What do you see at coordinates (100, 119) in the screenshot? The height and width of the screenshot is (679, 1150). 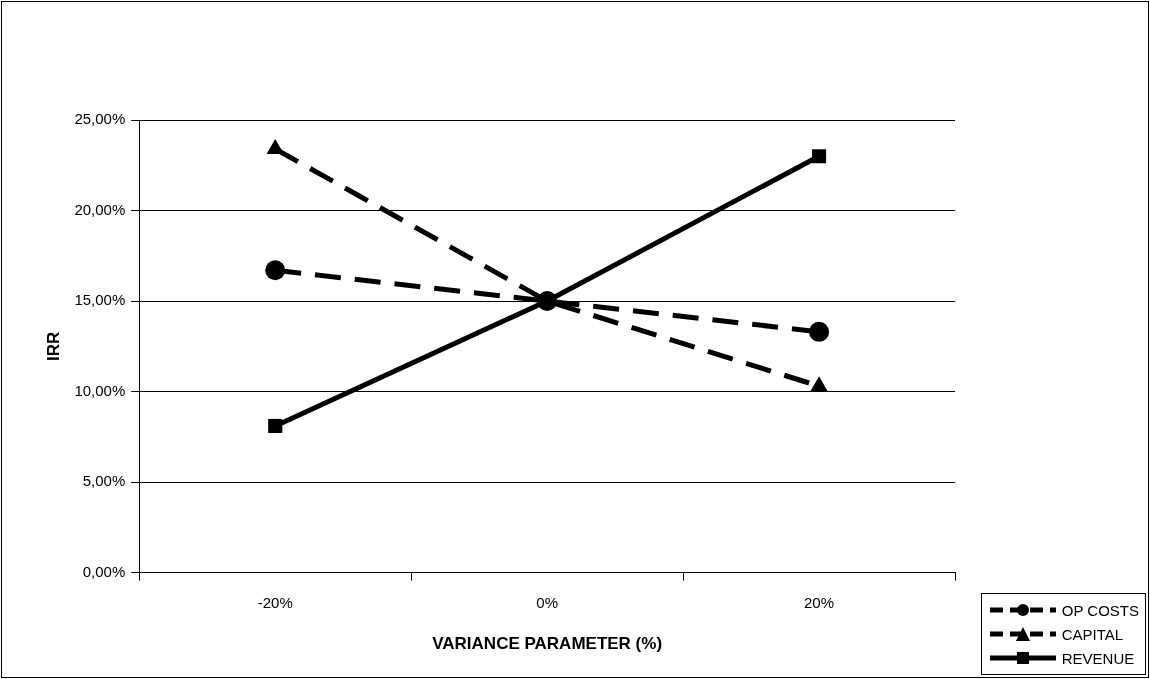 I see `y-tick-label: 25,00%` at bounding box center [100, 119].